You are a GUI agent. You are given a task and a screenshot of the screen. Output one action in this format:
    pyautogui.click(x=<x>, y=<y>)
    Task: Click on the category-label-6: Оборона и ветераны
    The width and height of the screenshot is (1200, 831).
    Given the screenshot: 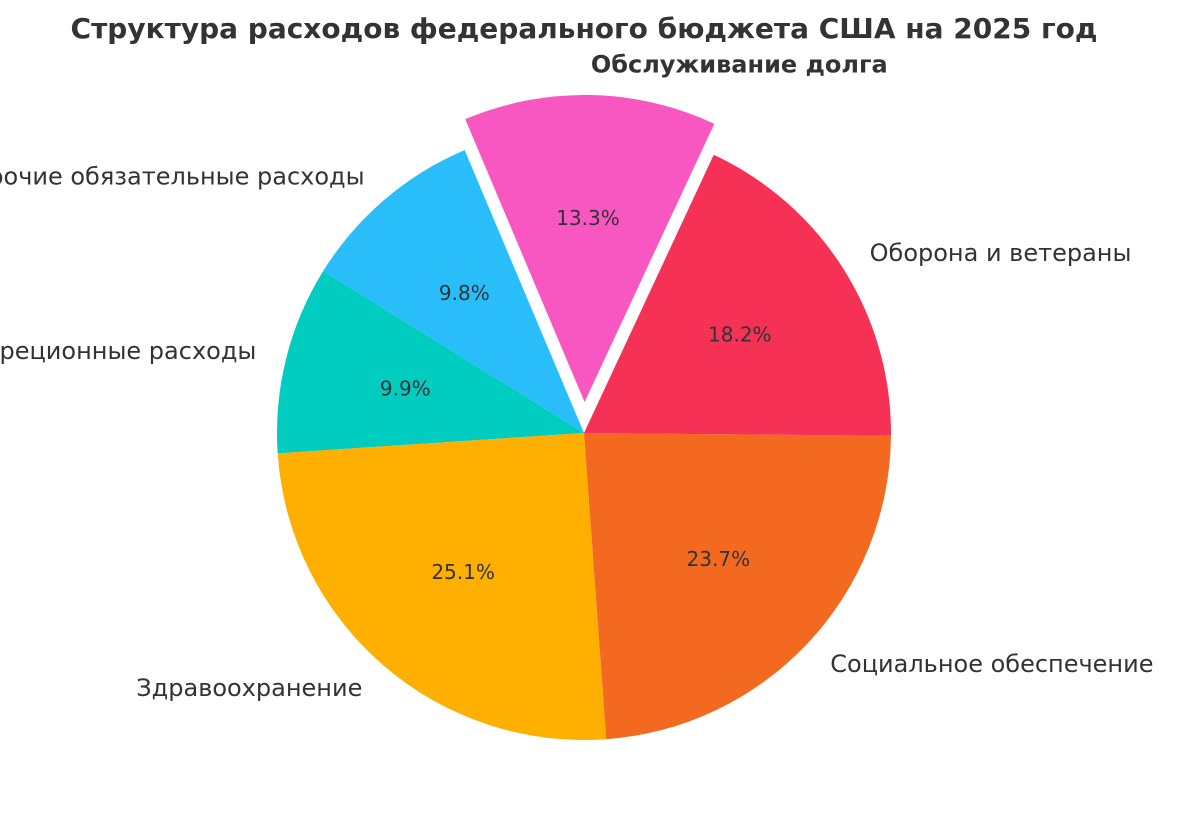 What is the action you would take?
    pyautogui.click(x=1001, y=253)
    